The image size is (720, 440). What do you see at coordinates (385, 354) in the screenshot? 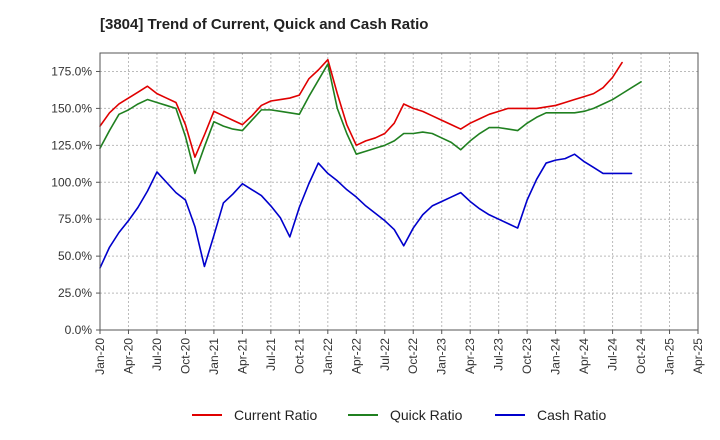
I see `x-tick-label: Jul-22` at bounding box center [385, 354].